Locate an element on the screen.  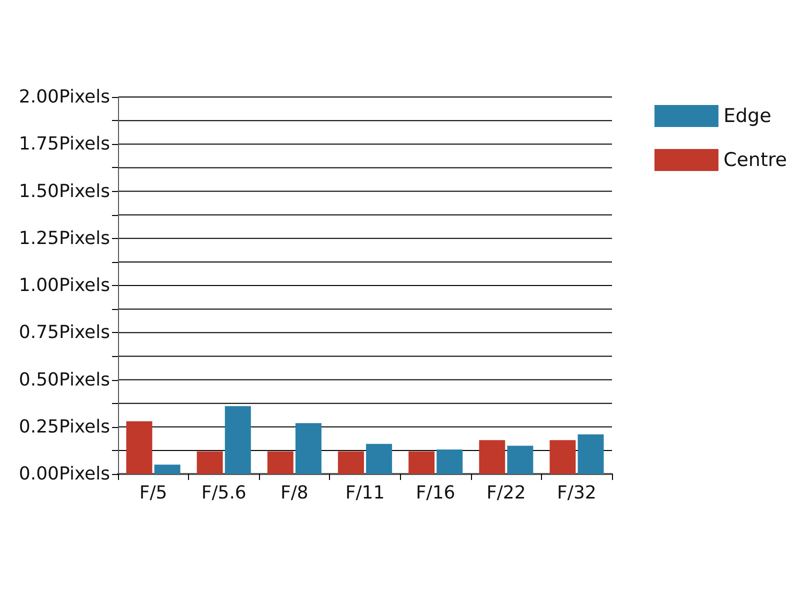
y-tick-label: 1.75Pixels is located at coordinates (64, 144).